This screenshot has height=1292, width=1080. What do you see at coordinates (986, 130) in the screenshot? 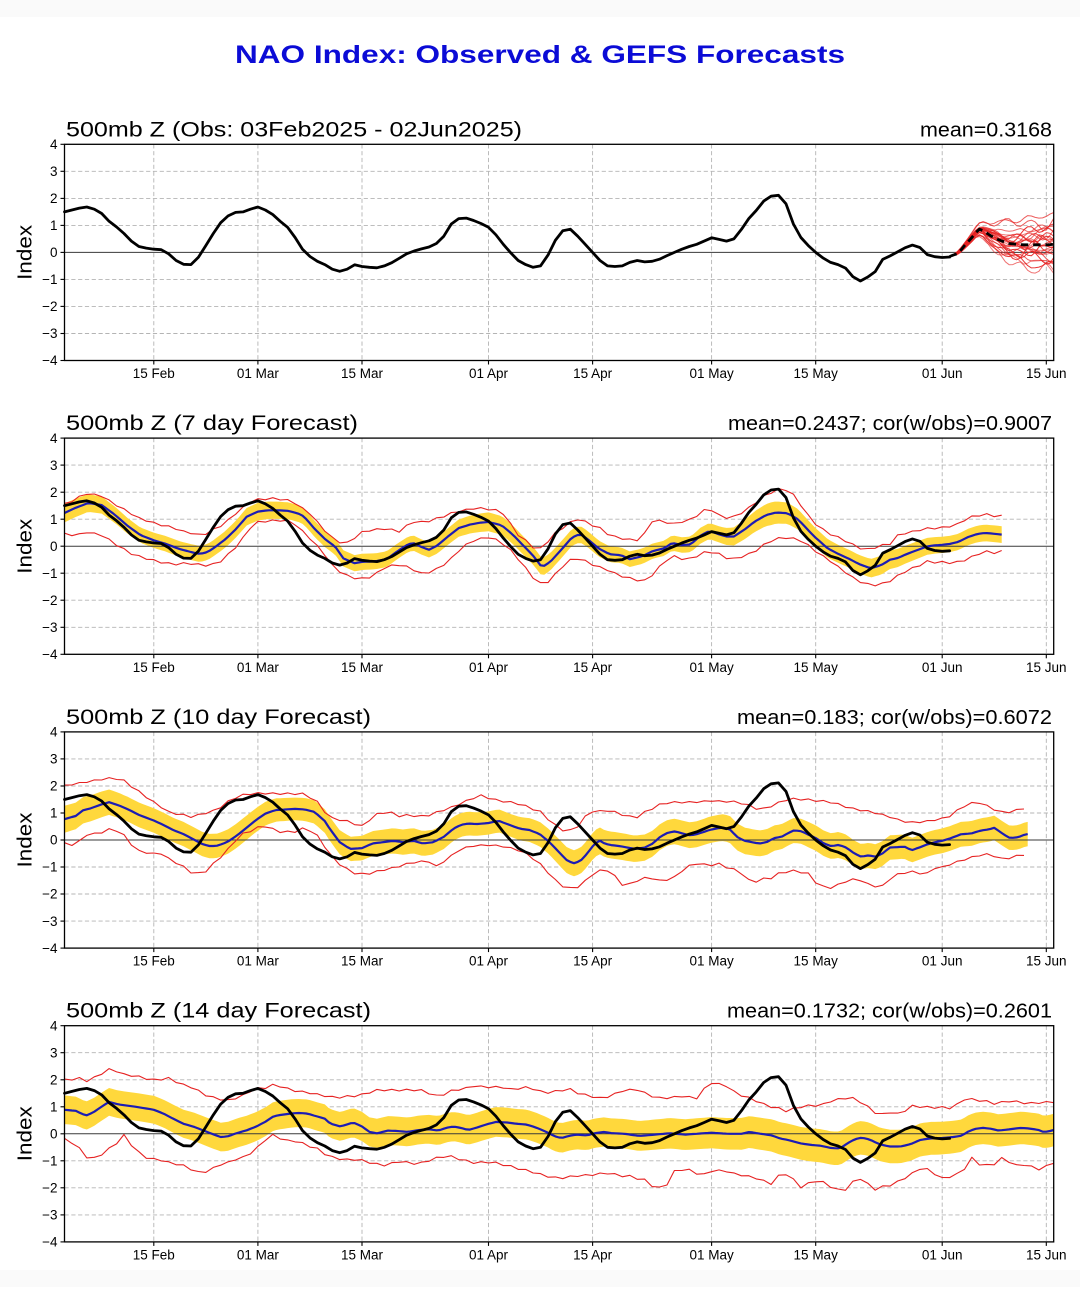
I see `svg-text: mean=0.3168` at bounding box center [986, 130].